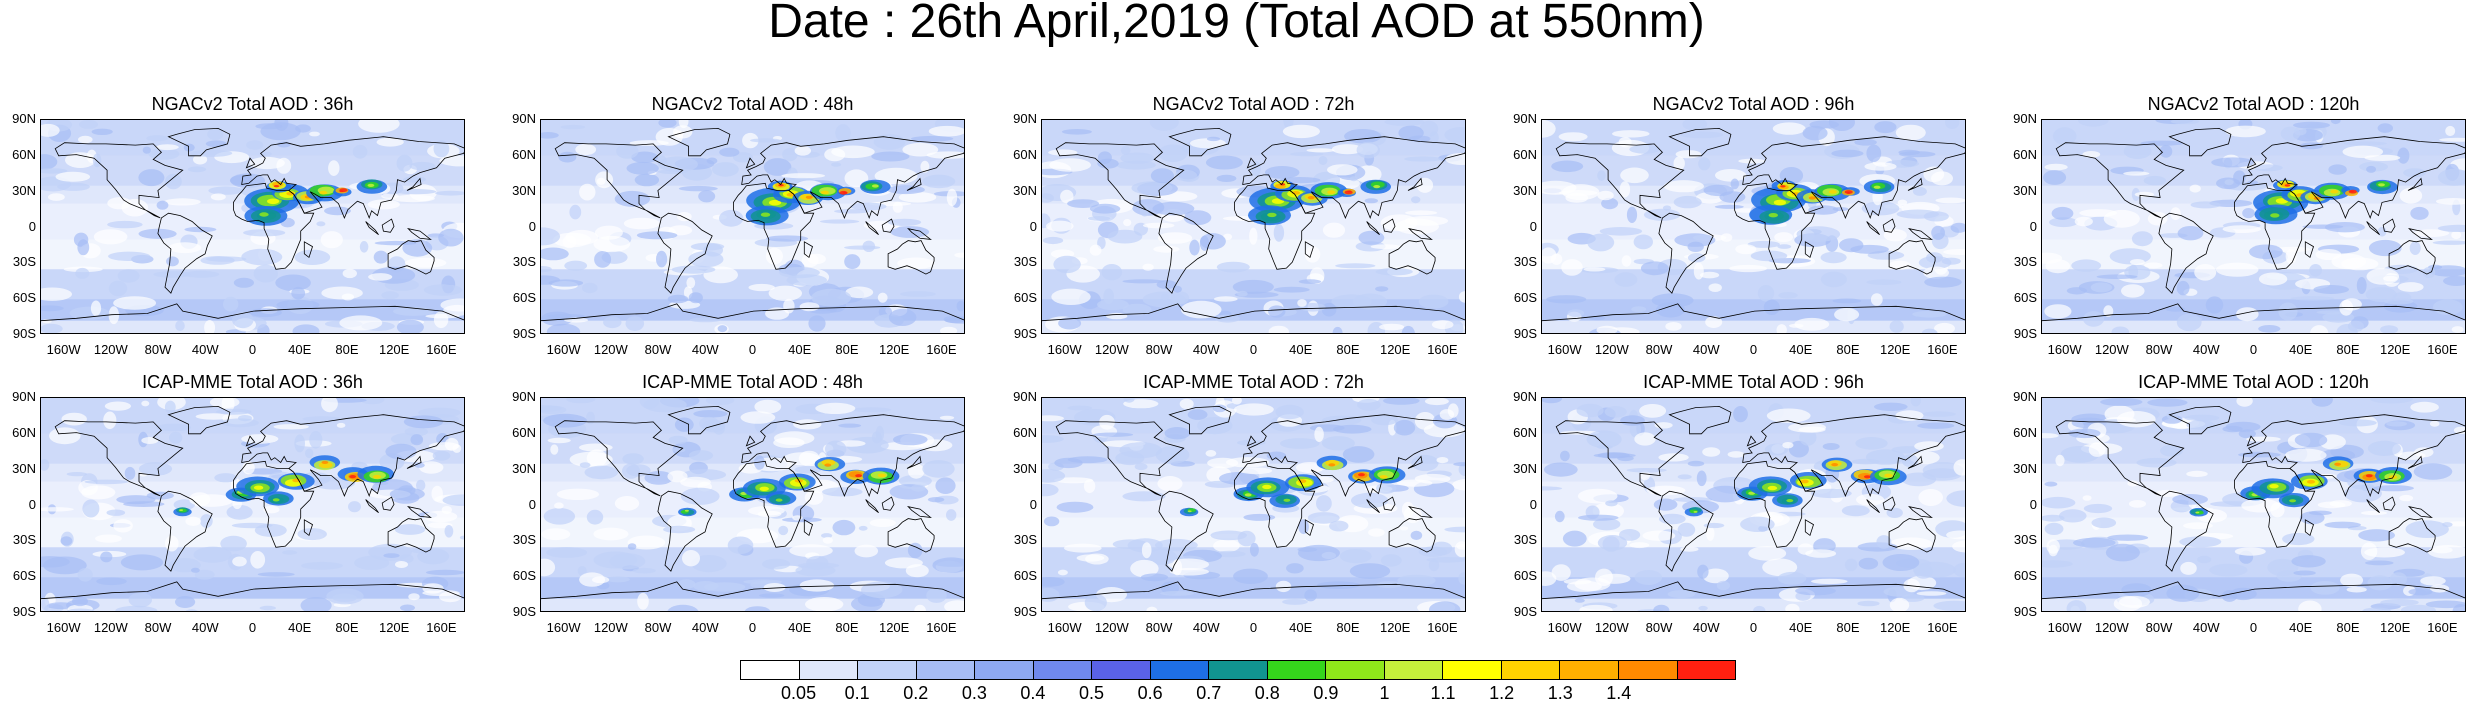  Describe the element at coordinates (1753, 382) in the screenshot. I see `panel-title: ICAP-MME Total AOD : 96h` at that location.